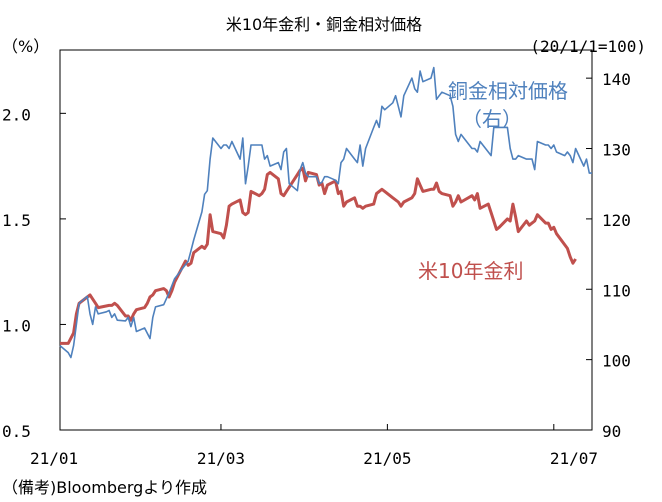 Image resolution: width=662 pixels, height=502 pixels. What do you see at coordinates (616, 290) in the screenshot?
I see `right-tick-label: 110` at bounding box center [616, 290].